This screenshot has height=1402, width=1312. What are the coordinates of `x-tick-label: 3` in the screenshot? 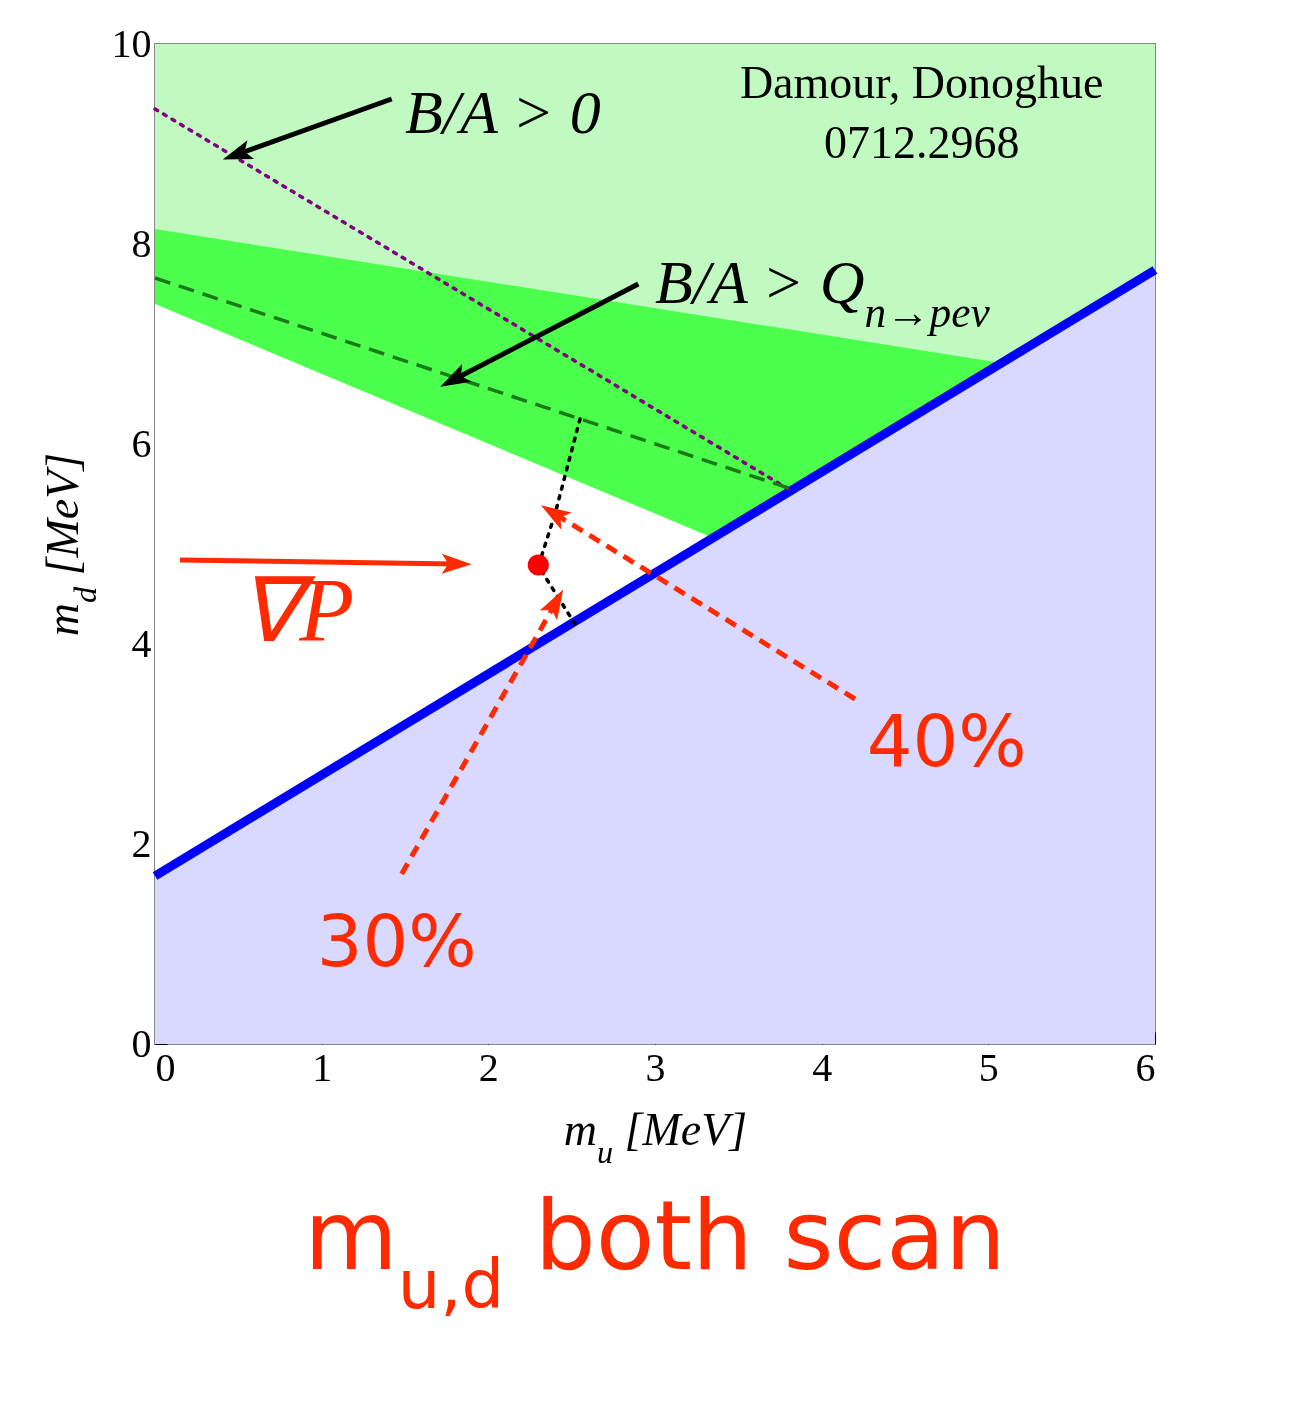 It's located at (655, 1067).